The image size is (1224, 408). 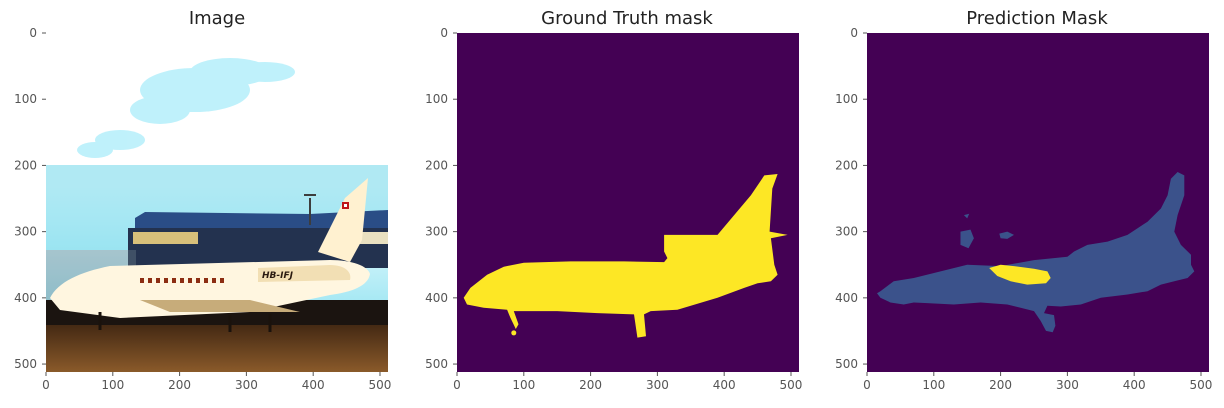 I want to click on aircraft-wing, so click(x=220, y=306).